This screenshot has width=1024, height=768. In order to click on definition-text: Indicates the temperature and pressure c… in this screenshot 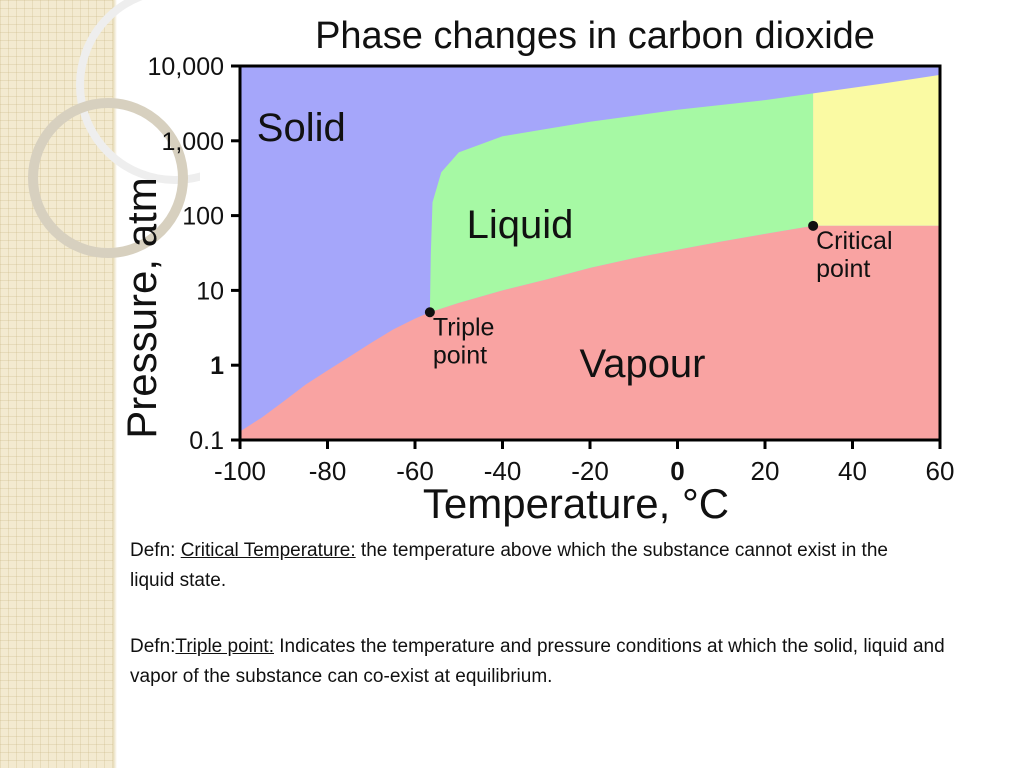, I will do `click(537, 661)`.